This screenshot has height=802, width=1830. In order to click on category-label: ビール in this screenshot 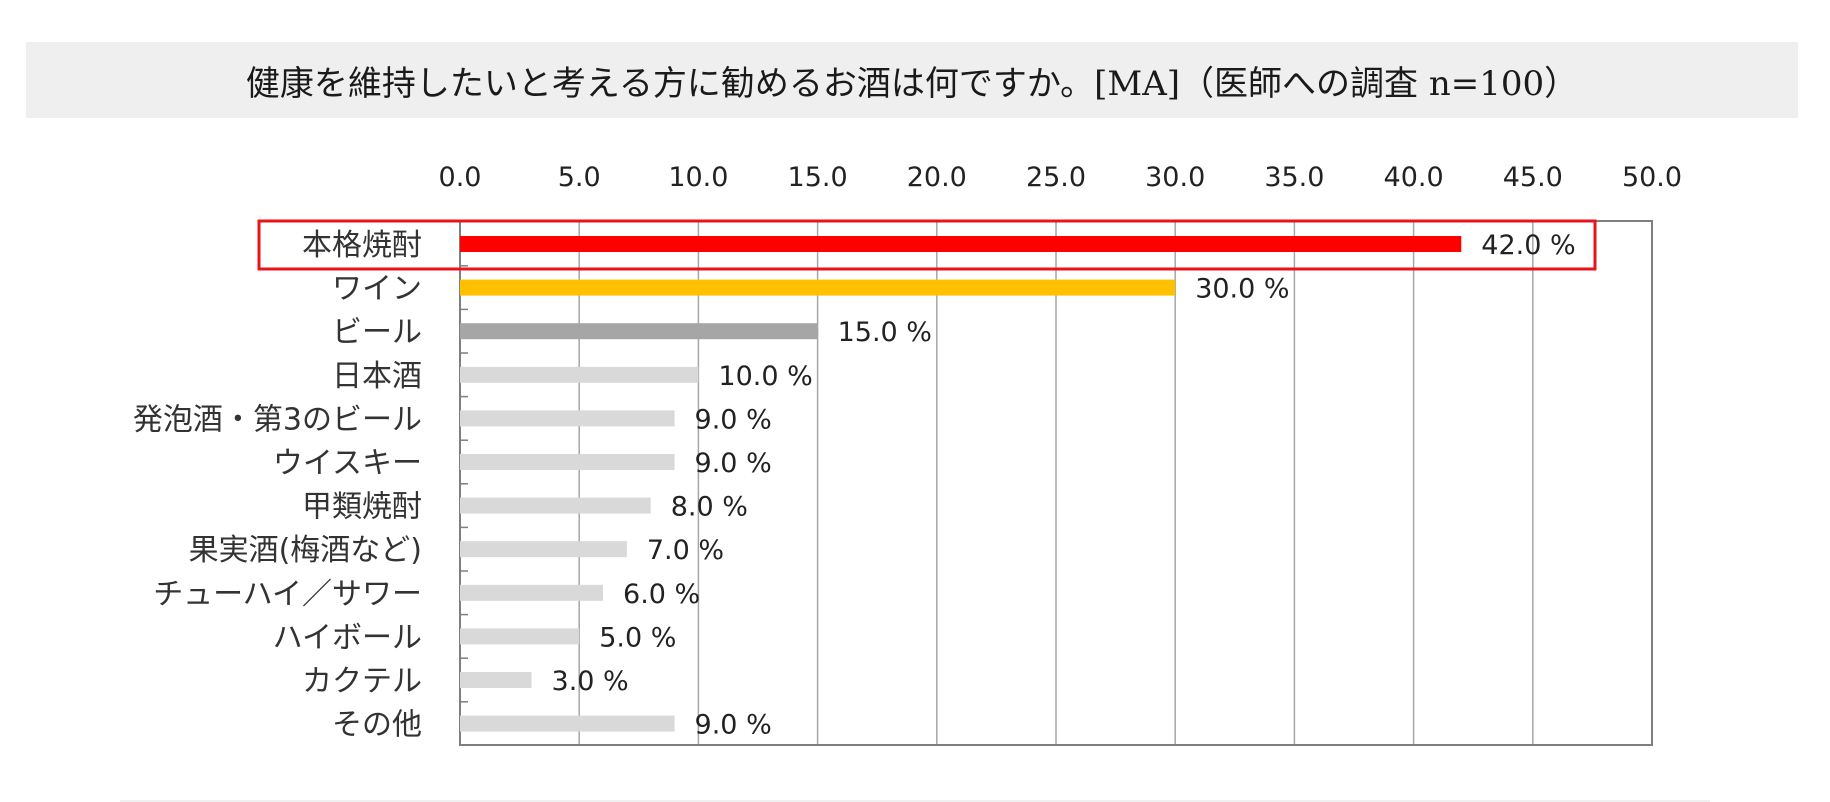, I will do `click(377, 332)`.